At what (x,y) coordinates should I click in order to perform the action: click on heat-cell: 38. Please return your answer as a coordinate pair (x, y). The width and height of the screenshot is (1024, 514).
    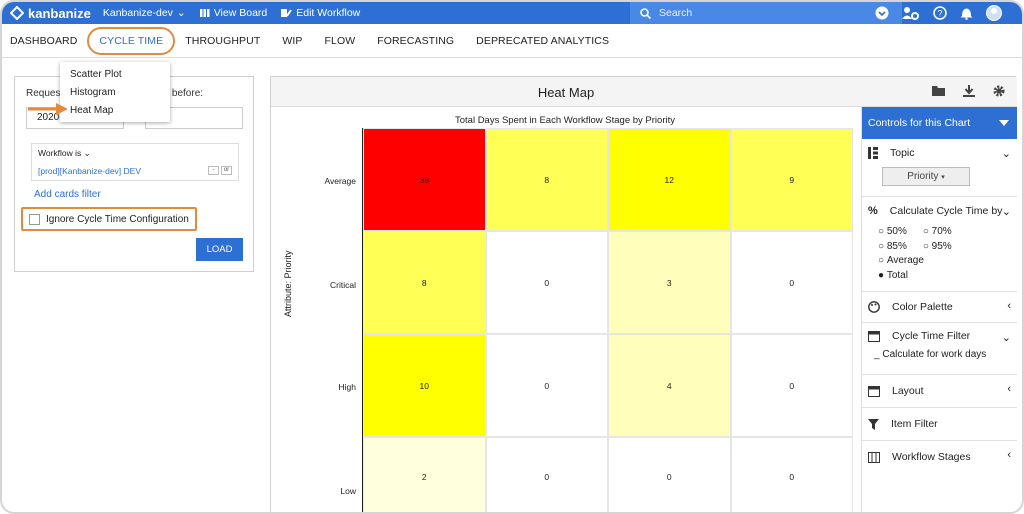
    Looking at the image, I should click on (424, 179).